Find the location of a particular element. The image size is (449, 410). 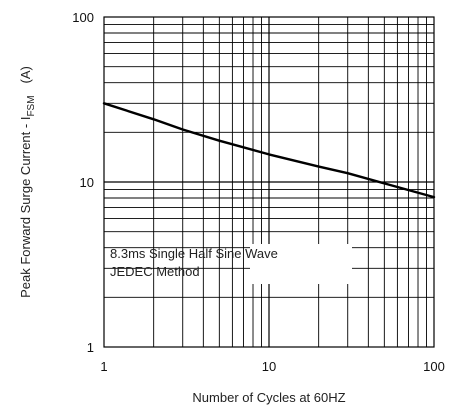

x-tick-label: 100 is located at coordinates (434, 366).